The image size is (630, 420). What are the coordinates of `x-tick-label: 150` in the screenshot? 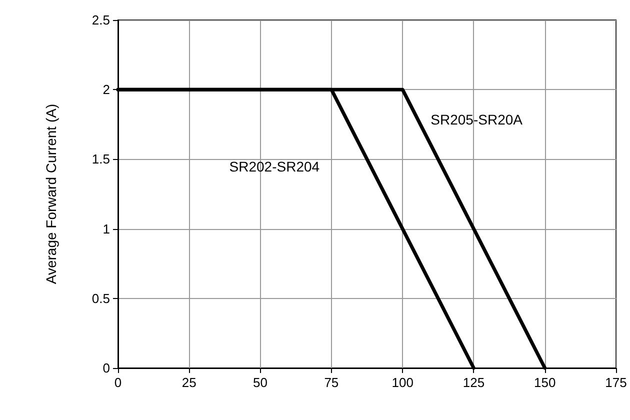 It's located at (545, 382).